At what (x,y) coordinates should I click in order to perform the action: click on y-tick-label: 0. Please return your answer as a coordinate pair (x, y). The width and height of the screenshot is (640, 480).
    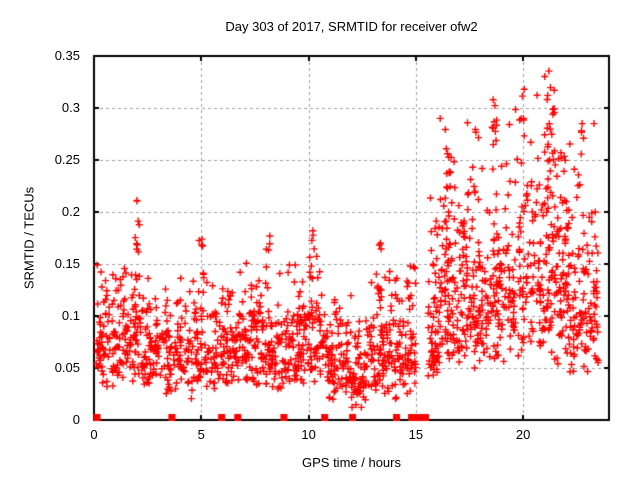
    Looking at the image, I should click on (76, 419).